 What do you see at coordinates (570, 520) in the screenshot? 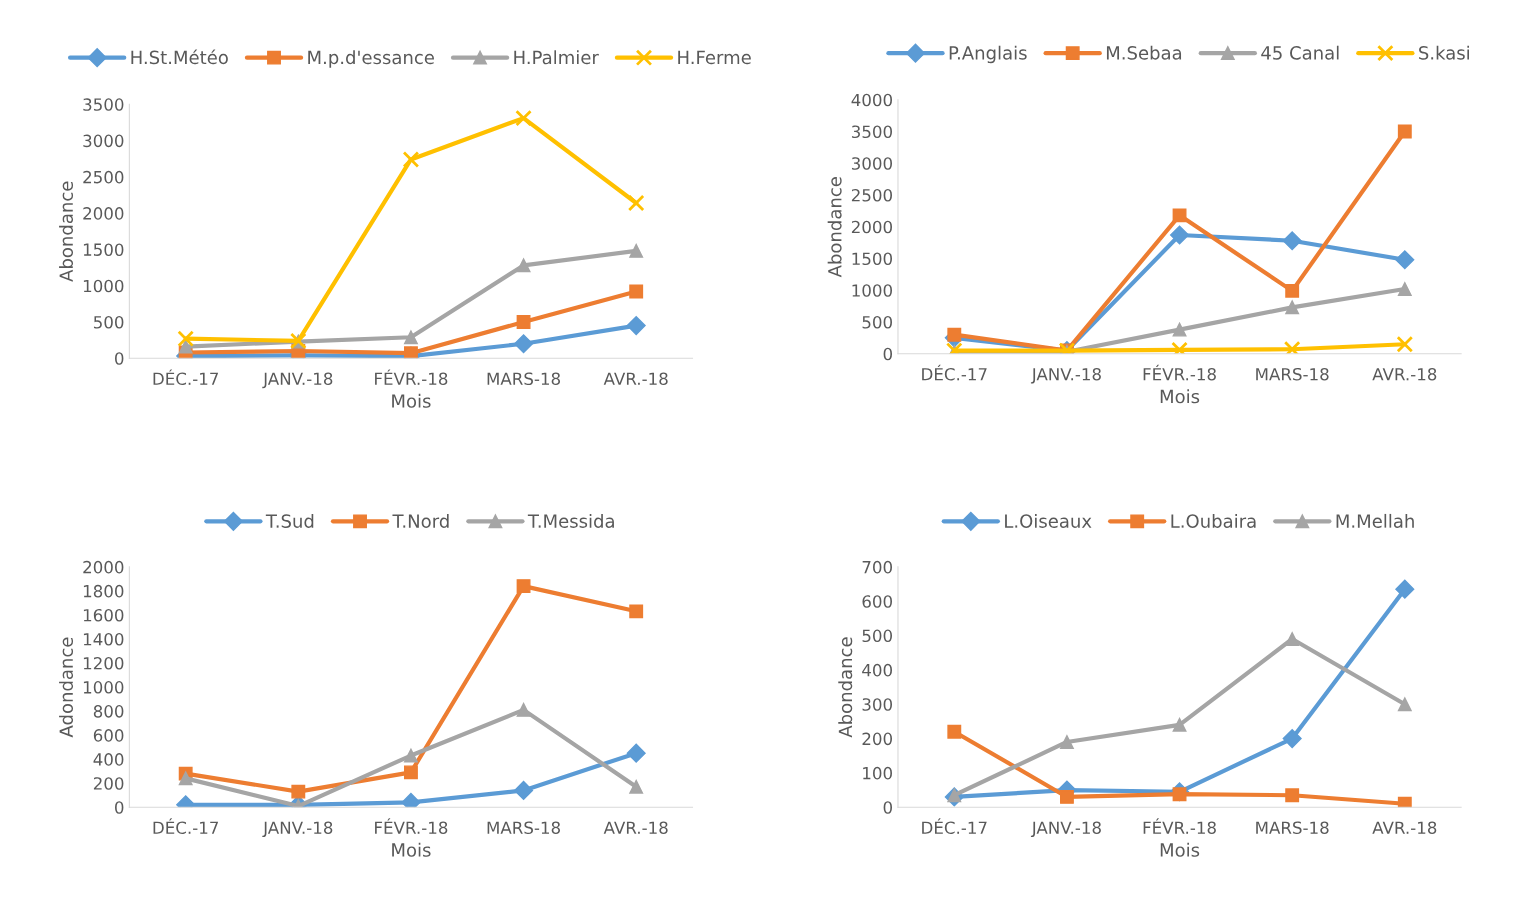
I see `legend-label: T.Messida` at bounding box center [570, 520].